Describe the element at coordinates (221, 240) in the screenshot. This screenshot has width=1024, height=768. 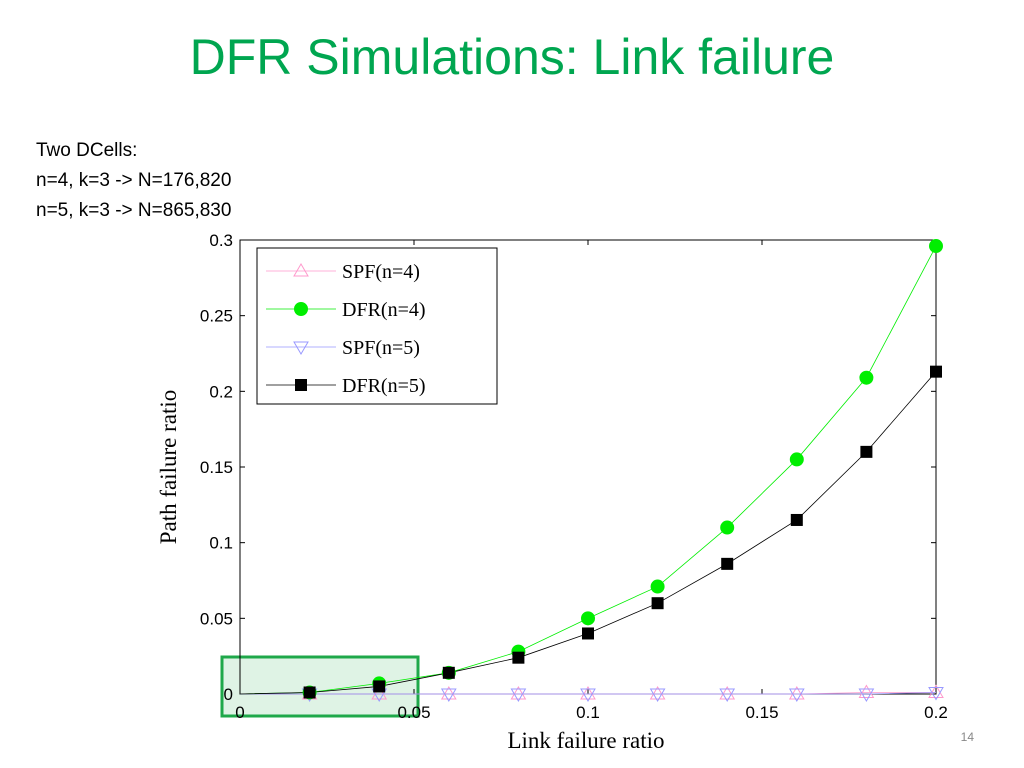
I see `y-tick-label: 0.3` at that location.